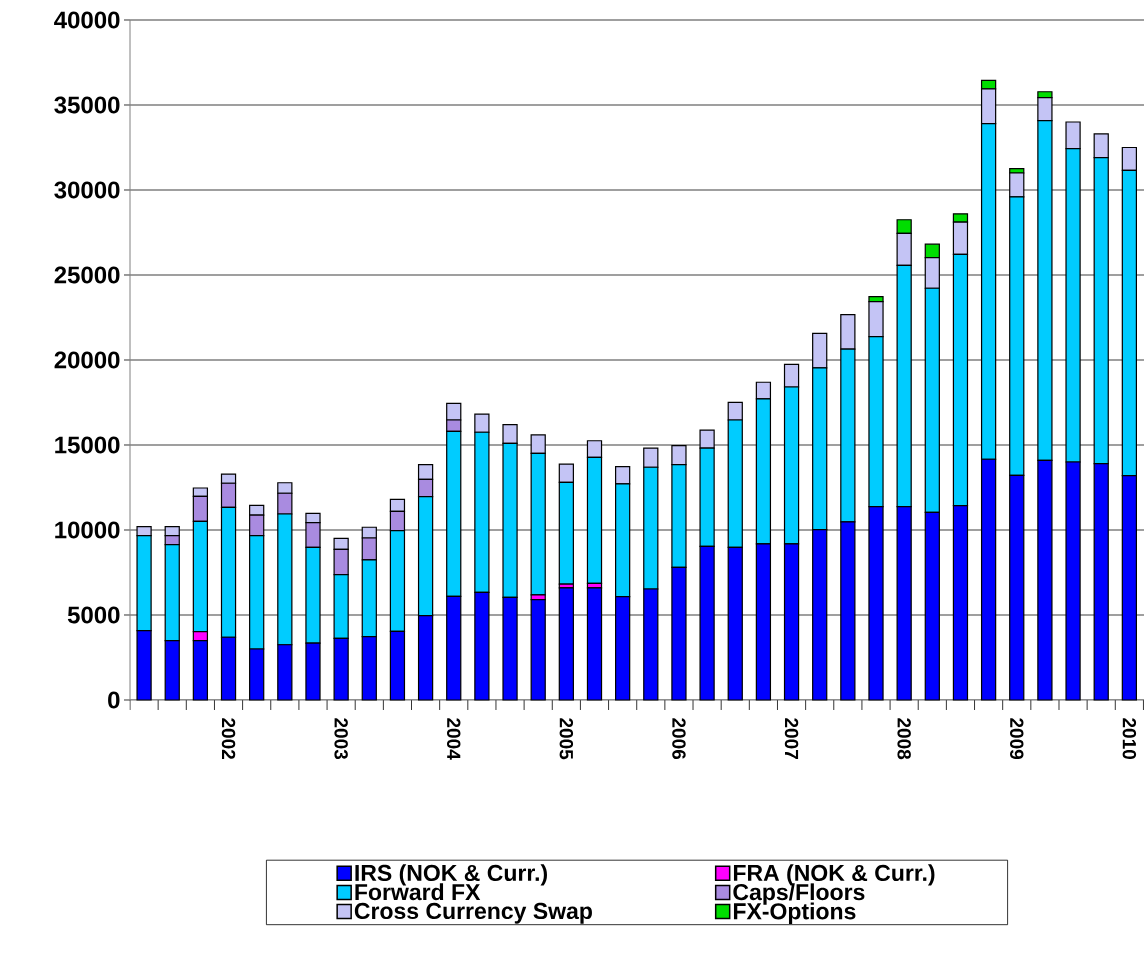 This screenshot has height=965, width=1144. What do you see at coordinates (473, 913) in the screenshot?
I see `legend-label: Cross Currency Swap` at bounding box center [473, 913].